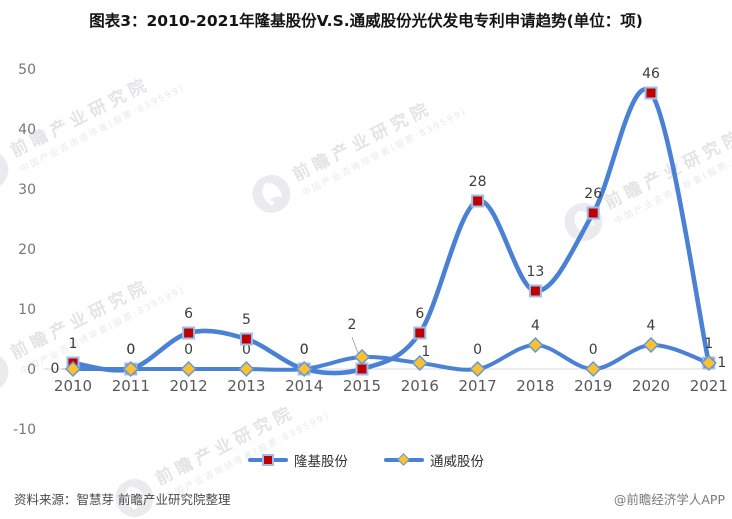 This screenshot has width=732, height=519. I want to click on y-axis-tick-label: 30, so click(27, 190).